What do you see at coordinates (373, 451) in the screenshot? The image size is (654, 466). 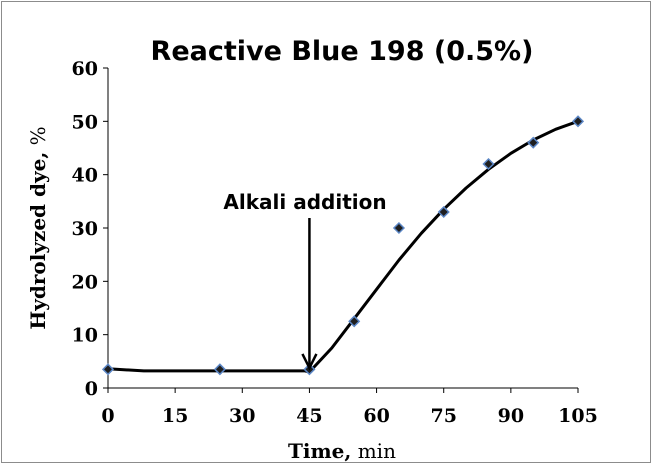 I see `x-axis-title-unit: min` at bounding box center [373, 451].